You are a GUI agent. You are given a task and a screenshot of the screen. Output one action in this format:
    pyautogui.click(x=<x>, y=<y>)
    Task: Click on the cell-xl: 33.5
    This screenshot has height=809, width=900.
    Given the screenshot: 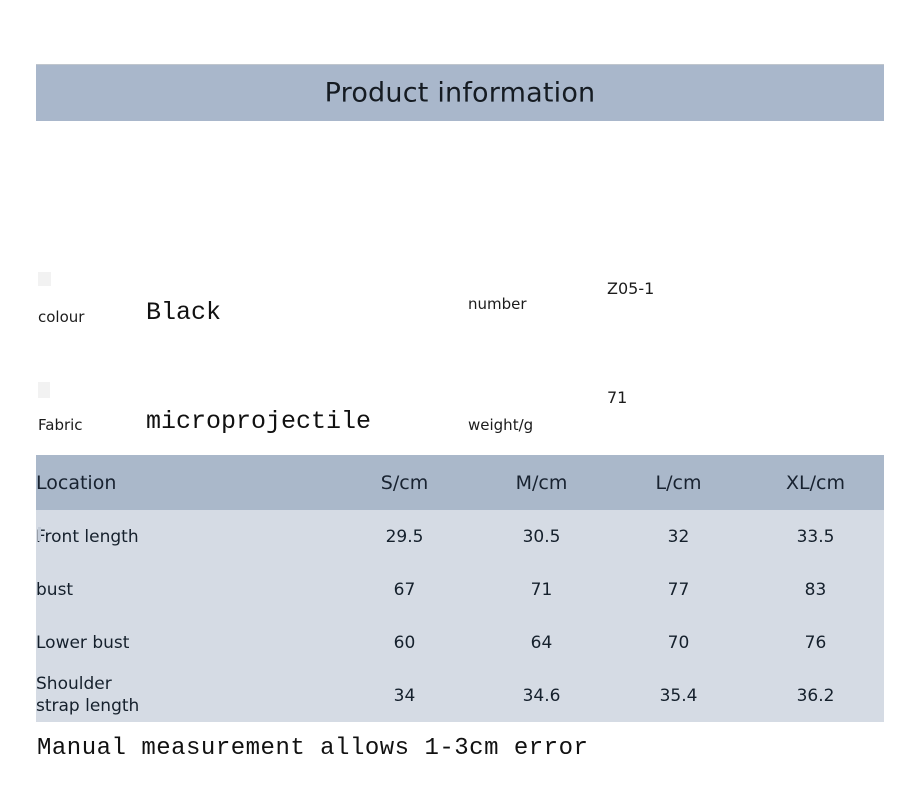 What is the action you would take?
    pyautogui.click(x=815, y=536)
    